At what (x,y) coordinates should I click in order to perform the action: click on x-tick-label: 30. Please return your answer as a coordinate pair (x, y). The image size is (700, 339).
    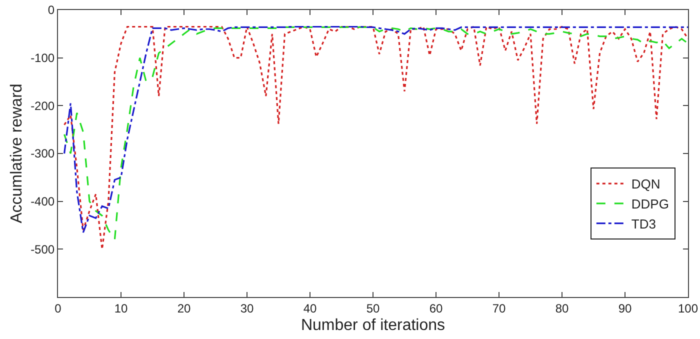
    Looking at the image, I should click on (247, 308).